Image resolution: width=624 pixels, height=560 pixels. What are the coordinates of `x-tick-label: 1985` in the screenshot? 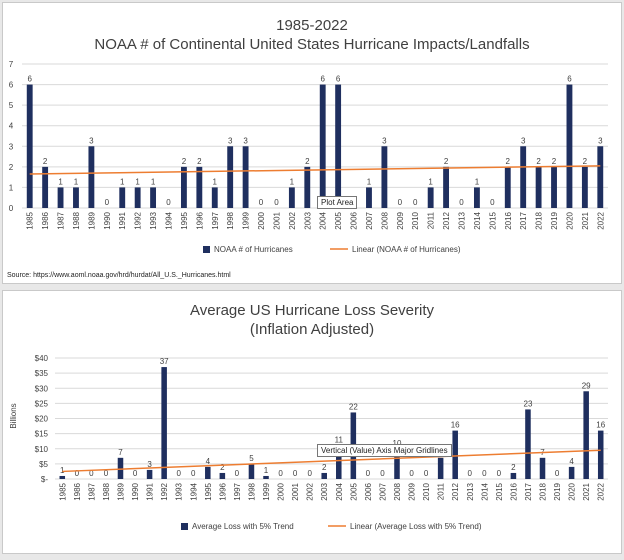 It's located at (30, 220).